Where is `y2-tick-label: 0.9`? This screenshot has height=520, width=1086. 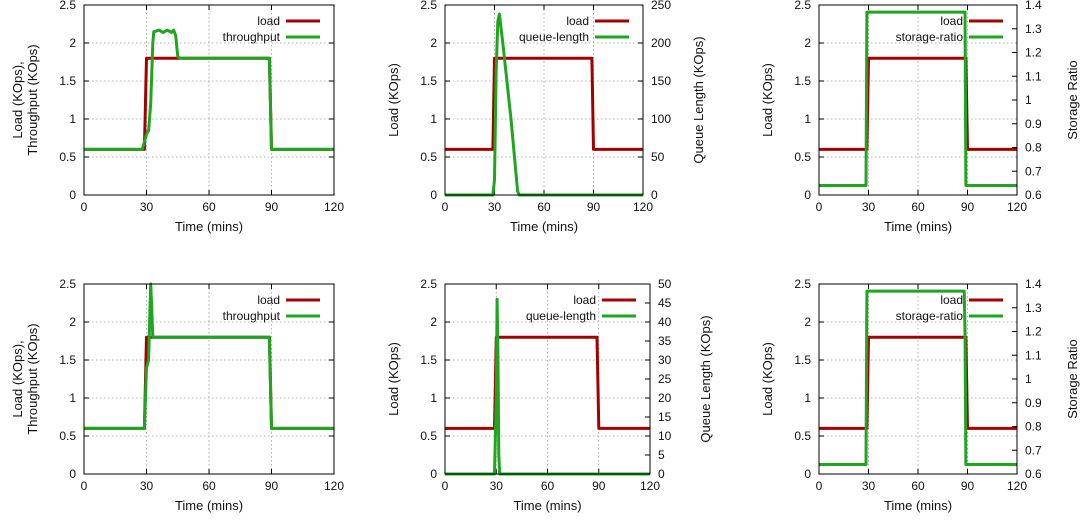 y2-tick-label: 0.9 is located at coordinates (1033, 403).